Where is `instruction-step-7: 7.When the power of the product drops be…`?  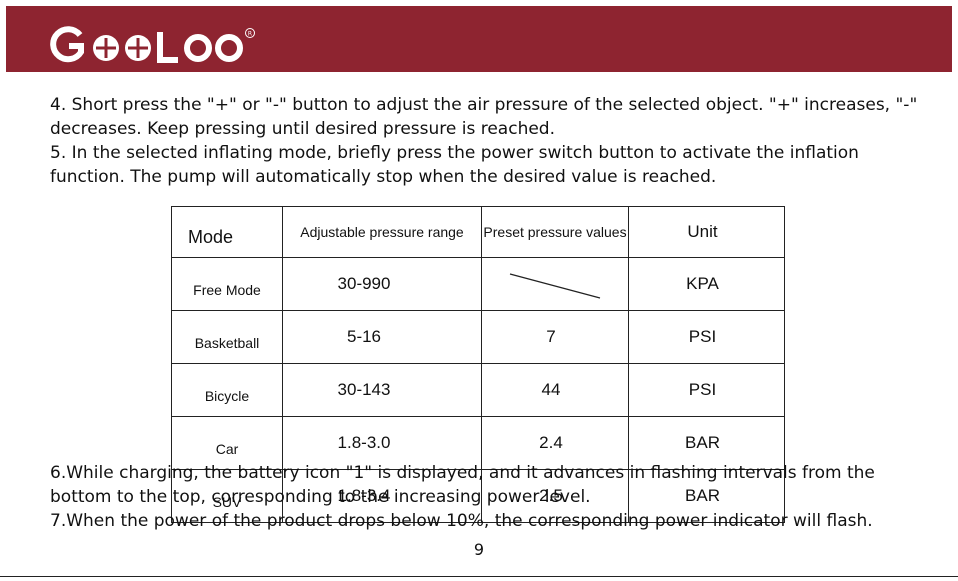
instruction-step-7: 7.When the power of the product drops be… is located at coordinates (461, 521).